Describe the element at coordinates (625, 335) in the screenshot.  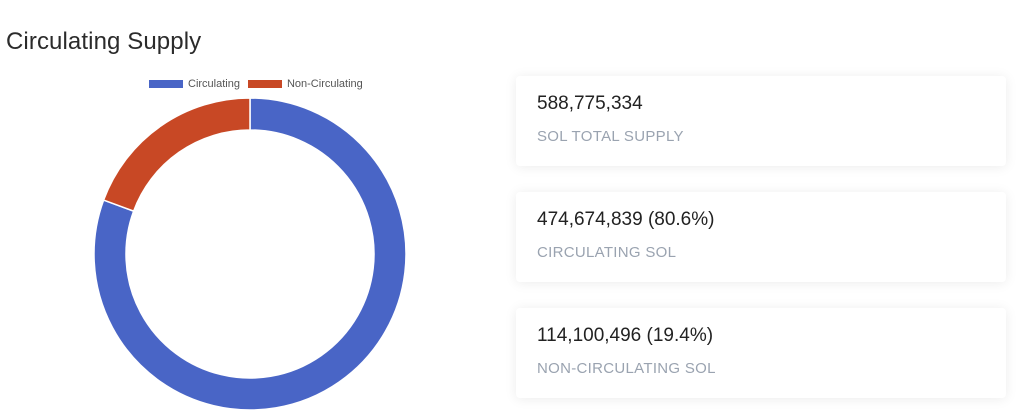
I see `stat-value-non-circulating: 114,100,496 (19.4%)` at that location.